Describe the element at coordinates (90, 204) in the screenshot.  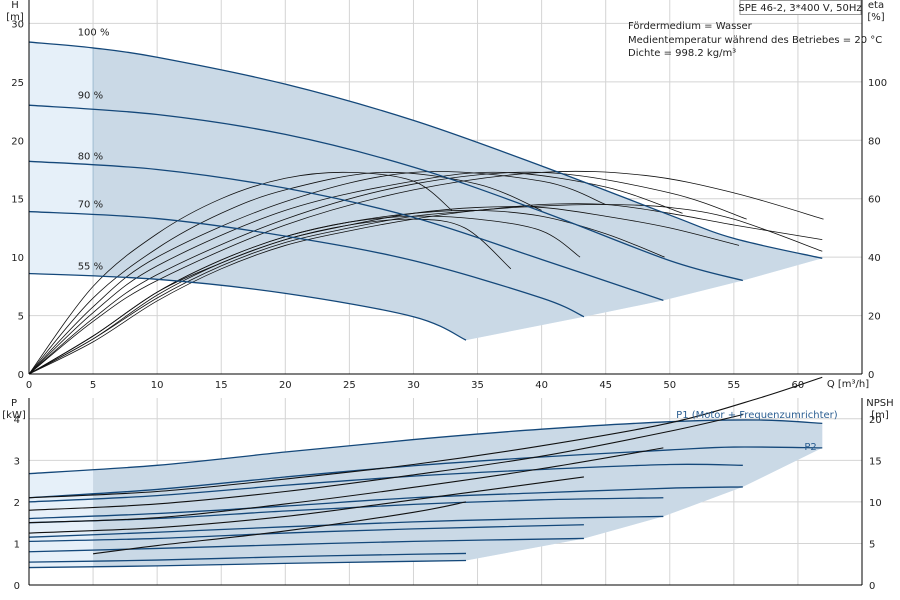
I see `head-curve-label: 70 %` at that location.